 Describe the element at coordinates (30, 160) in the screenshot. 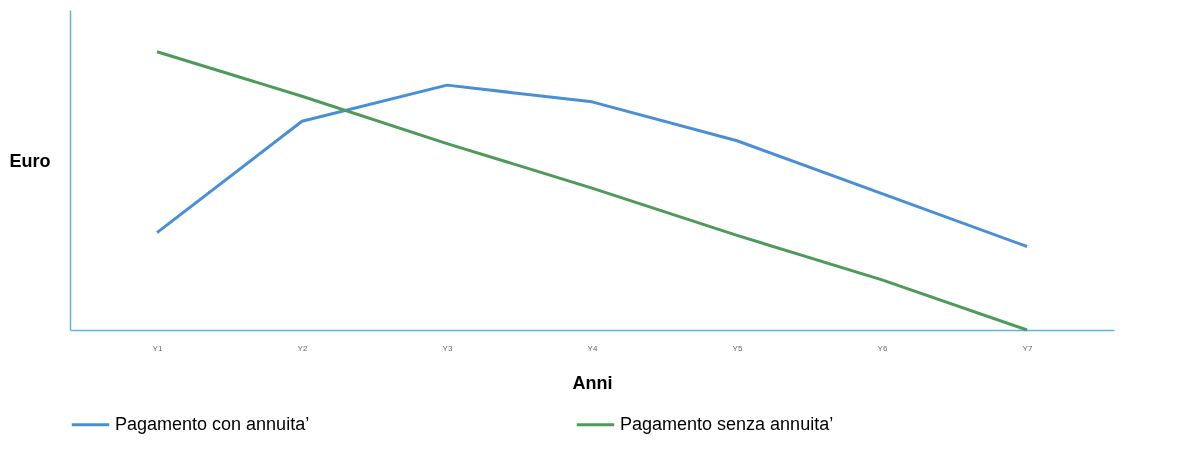

I see `y-axis-title: Euro` at that location.